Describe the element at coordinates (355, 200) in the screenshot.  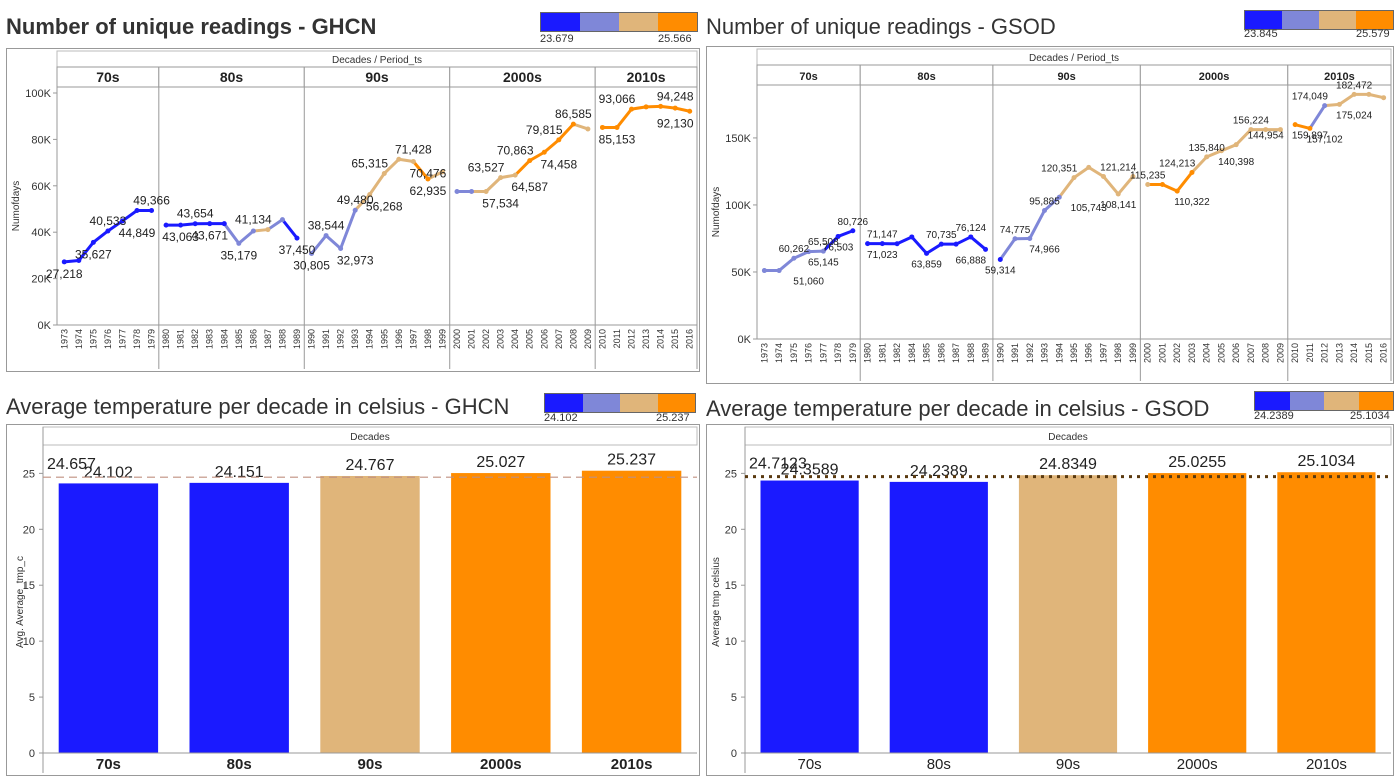
I see `data-label: 49,480` at that location.